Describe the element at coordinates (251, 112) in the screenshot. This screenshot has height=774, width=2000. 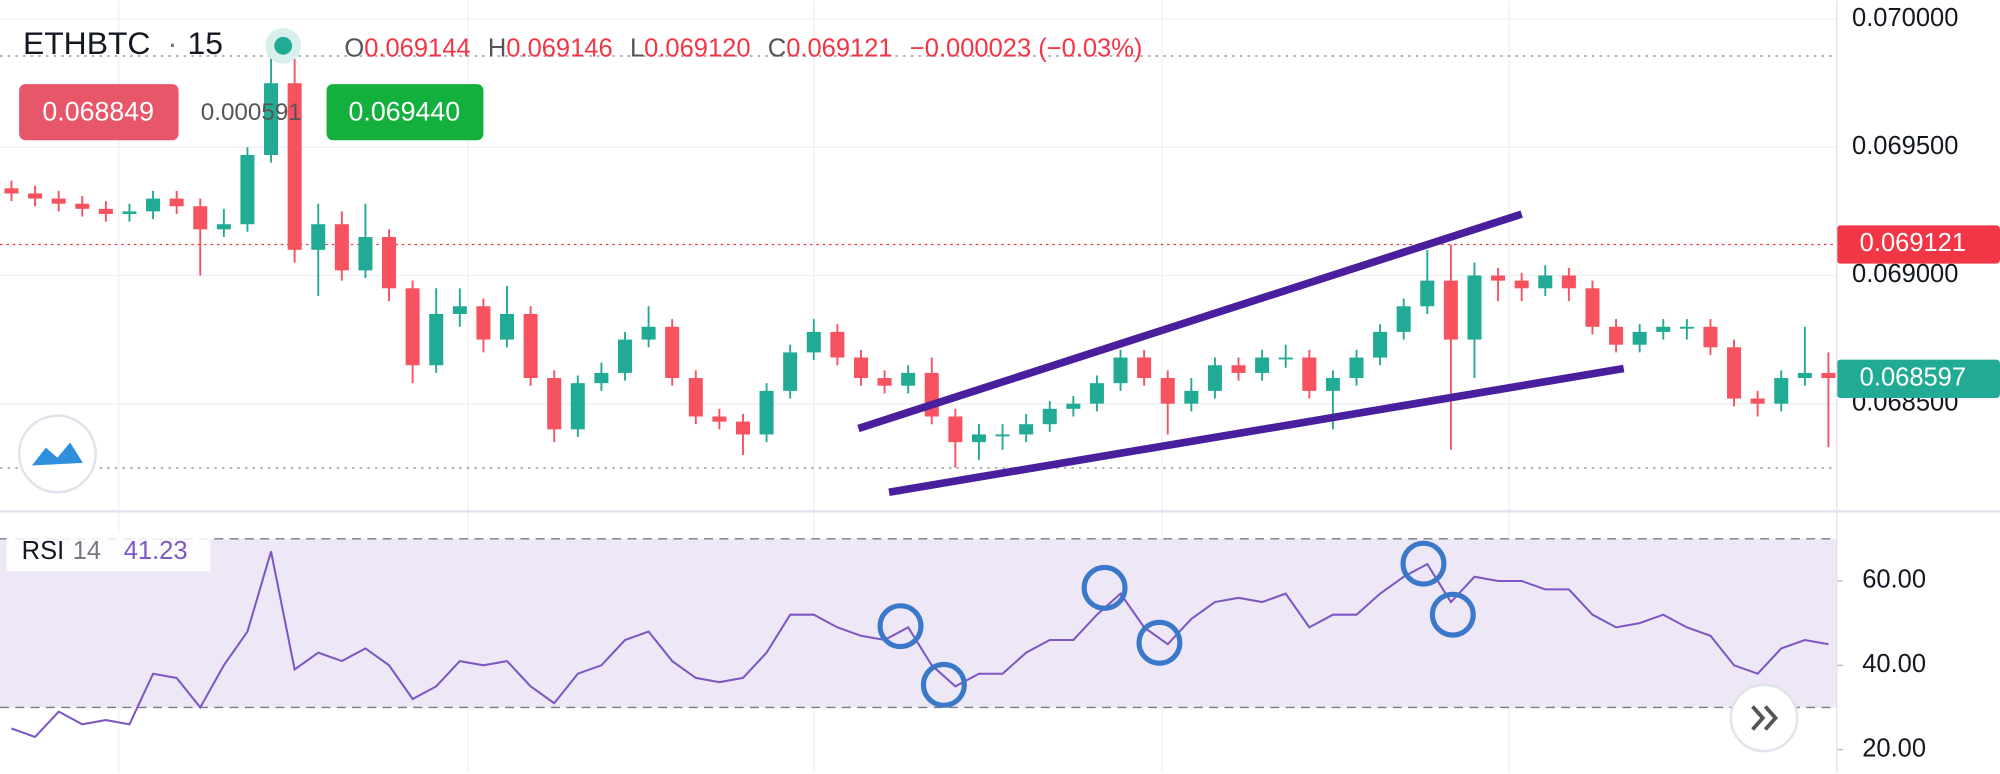
I see `spread: 0.000591` at that location.